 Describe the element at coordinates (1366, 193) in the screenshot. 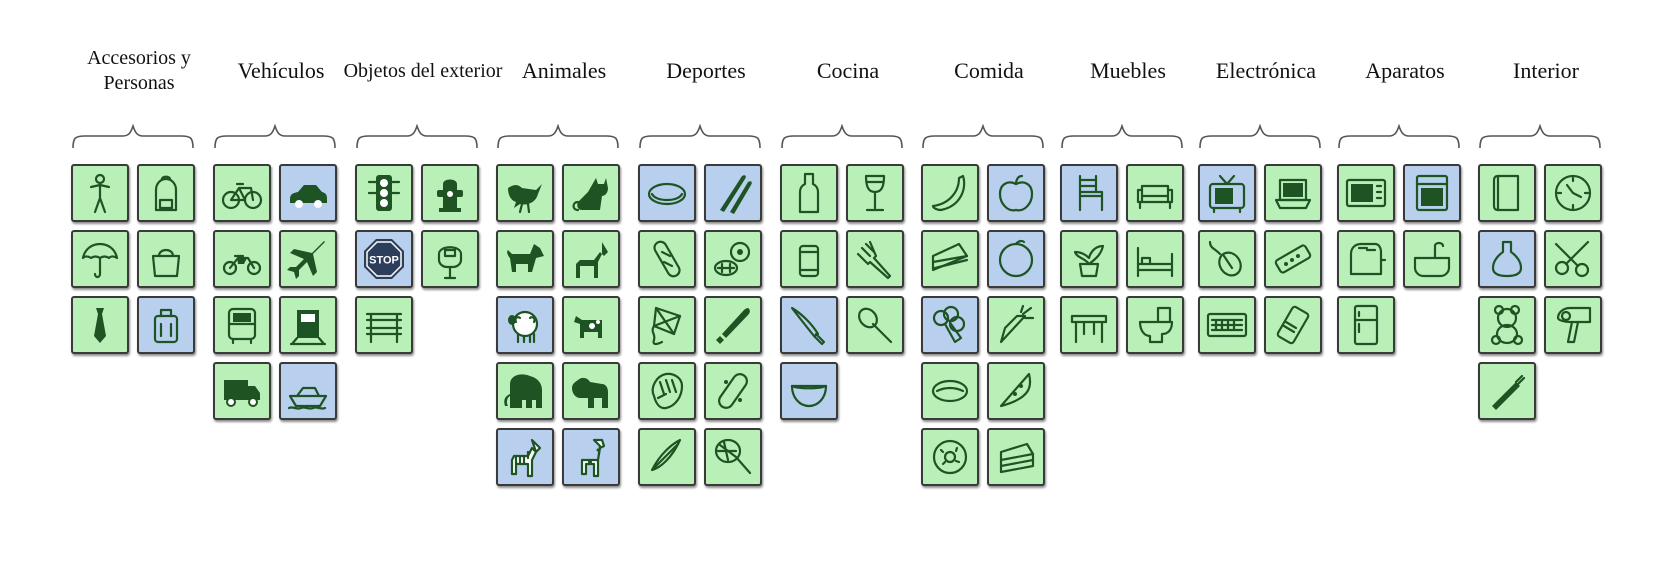

I see `microwave-icon` at that location.